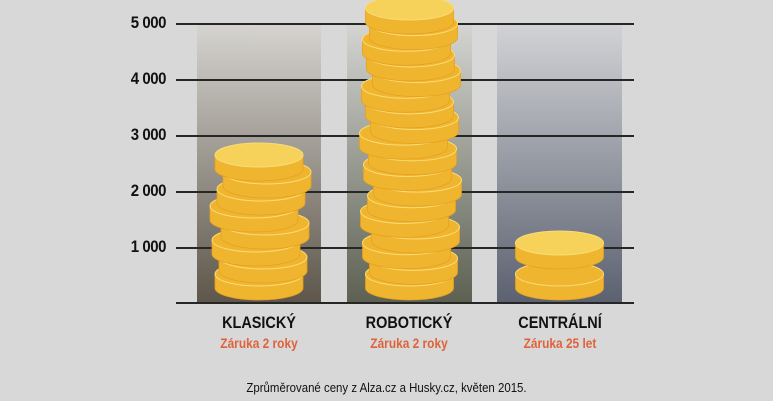  I want to click on y-tick-4000: 4 000, so click(148, 78).